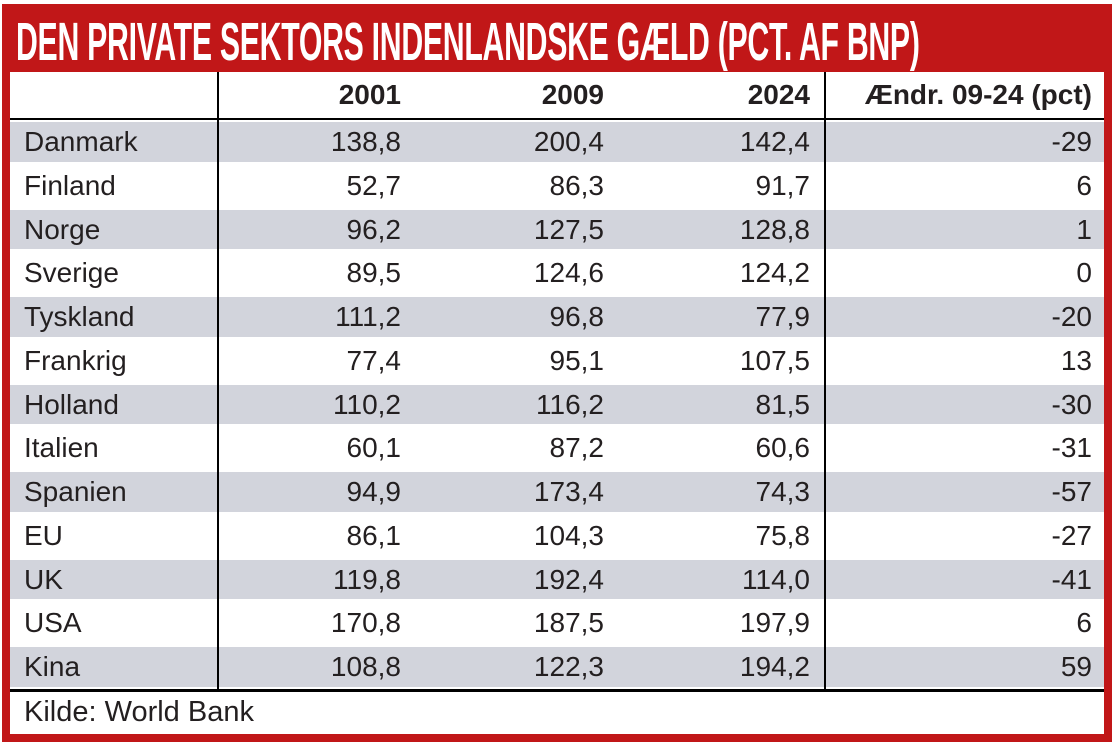  What do you see at coordinates (964, 273) in the screenshot?
I see `change-cell: 0` at bounding box center [964, 273].